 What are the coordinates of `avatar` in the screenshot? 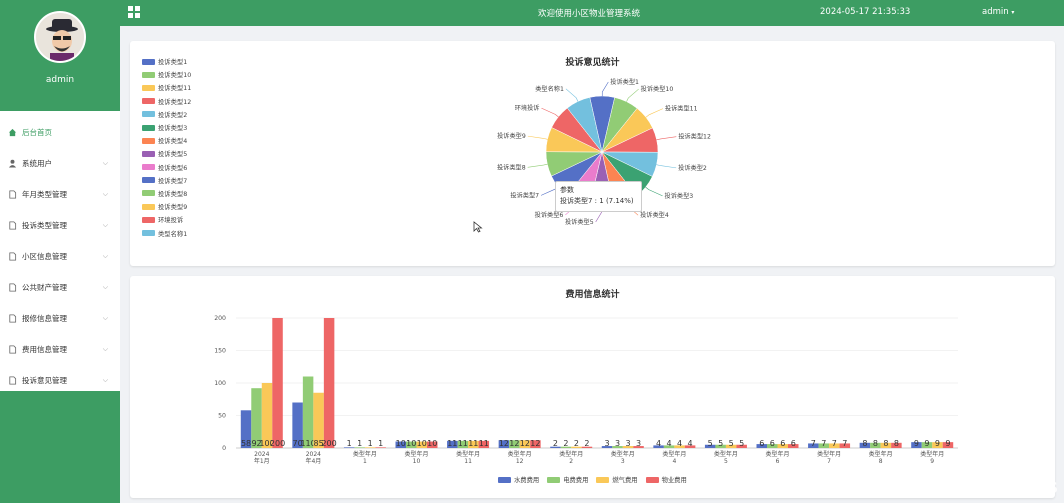 It's located at (60, 37).